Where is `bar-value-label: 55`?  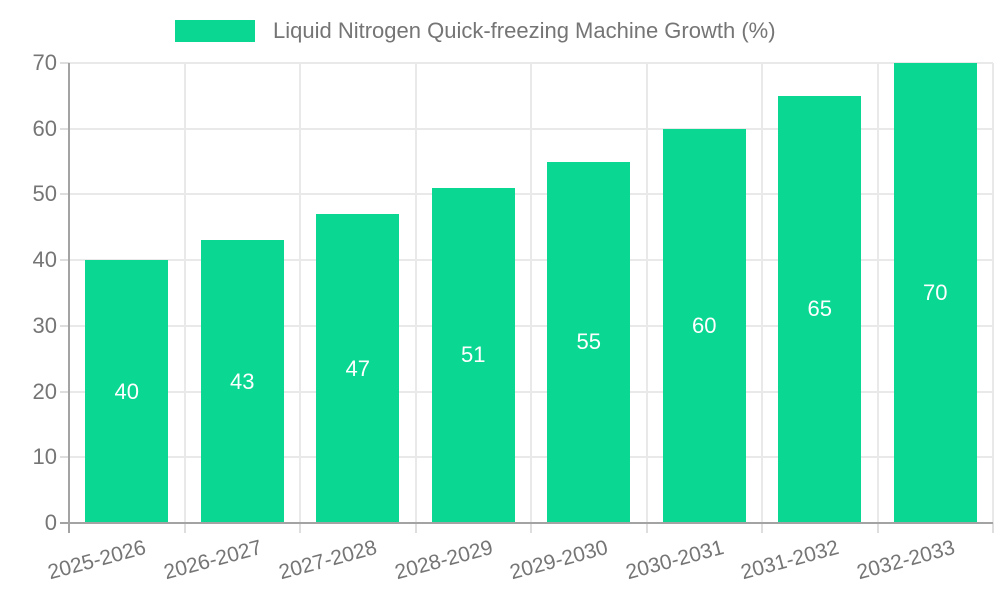
bar-value-label: 55 is located at coordinates (588, 342).